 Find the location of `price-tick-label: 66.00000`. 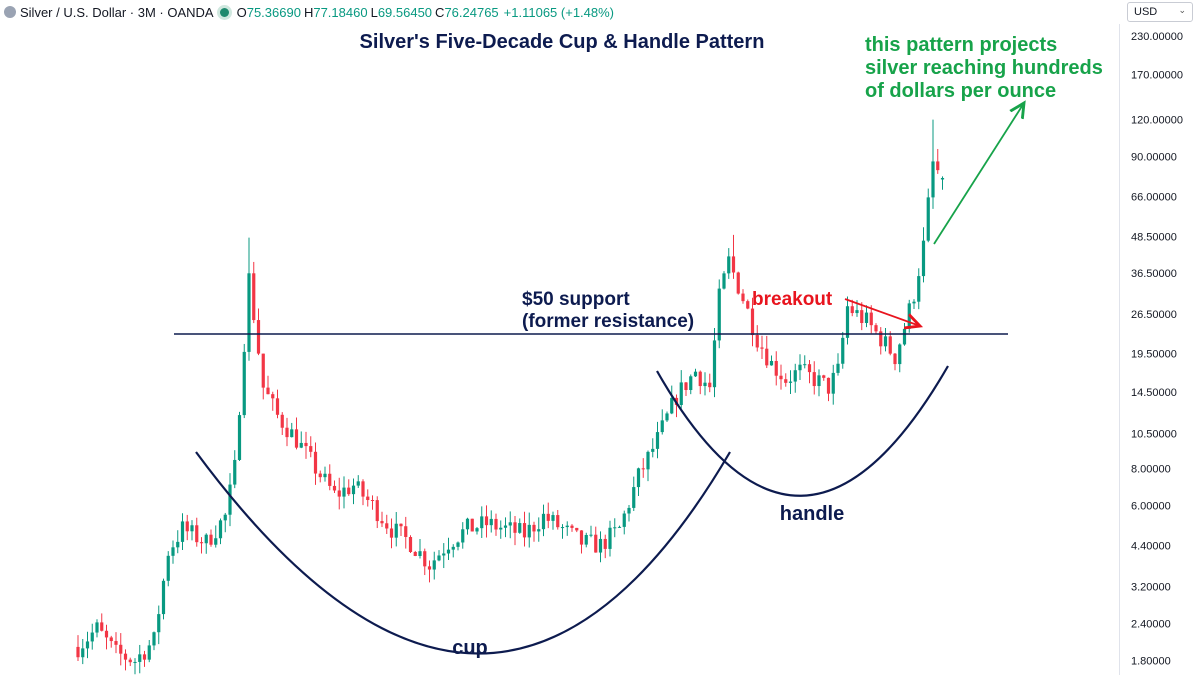

price-tick-label: 66.00000 is located at coordinates (1154, 198).